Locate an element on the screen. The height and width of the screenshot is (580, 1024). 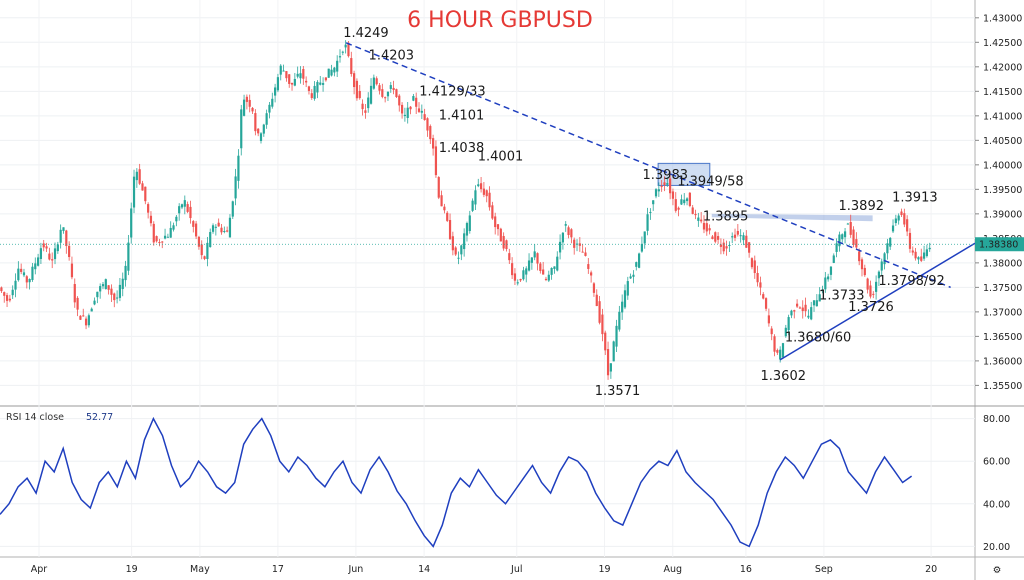
settings-gear-icon: ⚙ is located at coordinates (997, 570).